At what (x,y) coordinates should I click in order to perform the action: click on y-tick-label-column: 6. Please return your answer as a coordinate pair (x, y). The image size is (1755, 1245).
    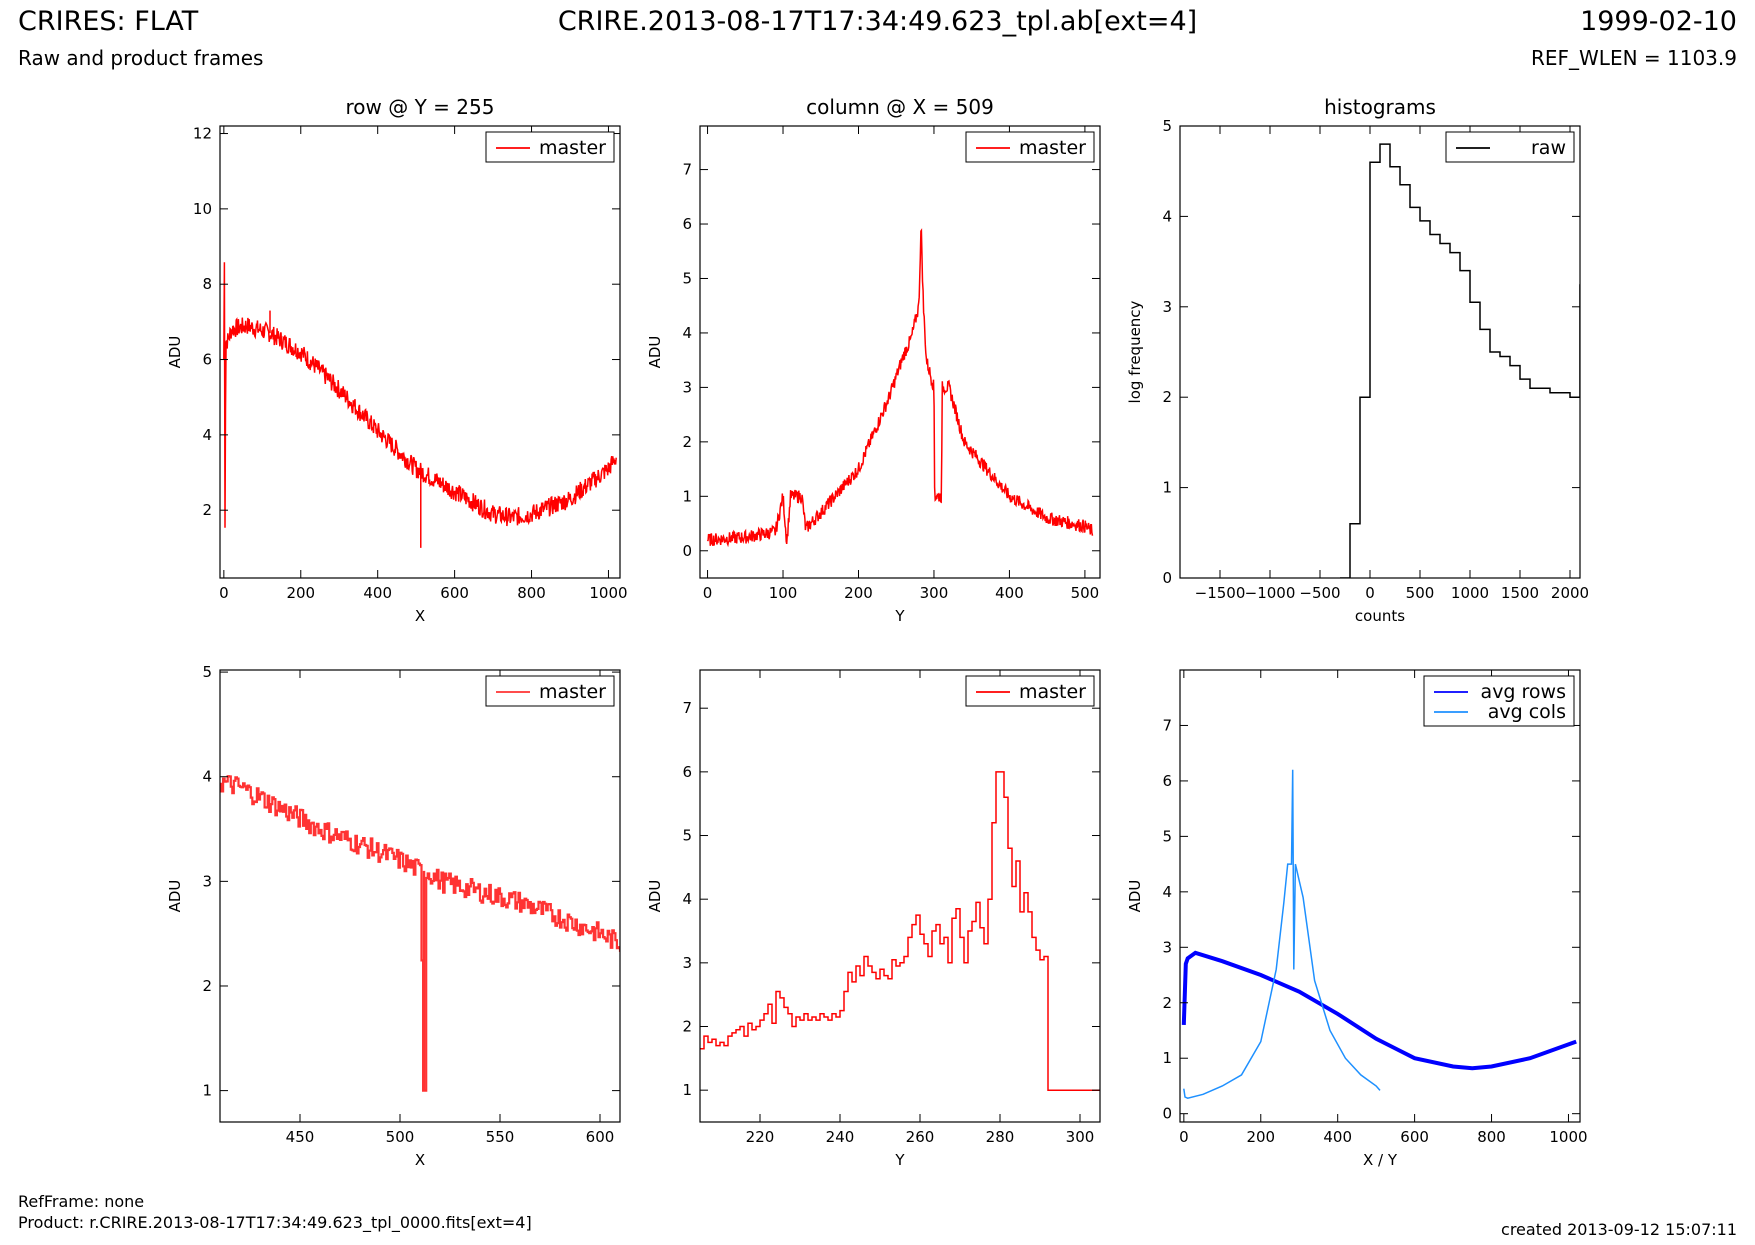
    Looking at the image, I should click on (687, 224).